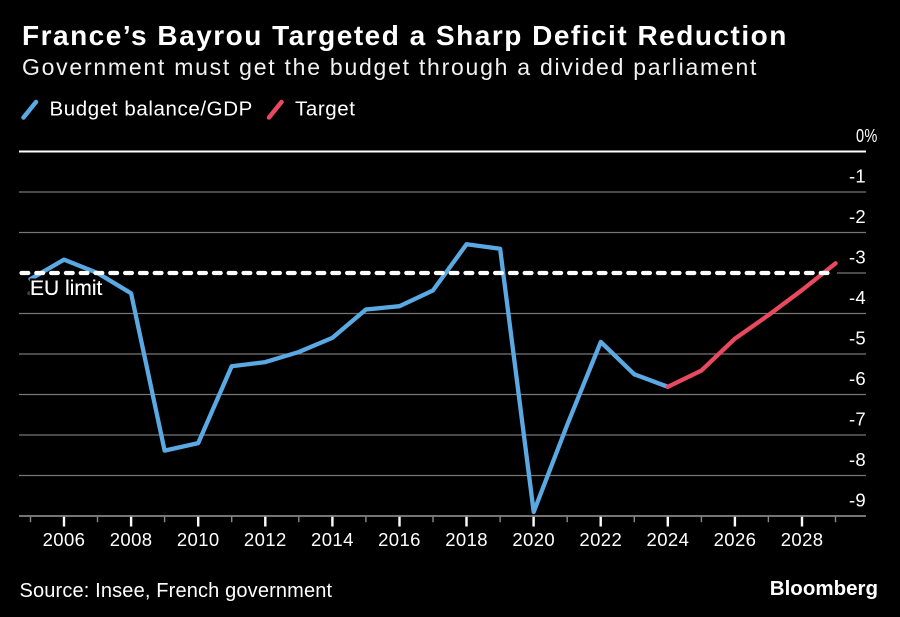  I want to click on svg-text: EU limit, so click(66, 288).